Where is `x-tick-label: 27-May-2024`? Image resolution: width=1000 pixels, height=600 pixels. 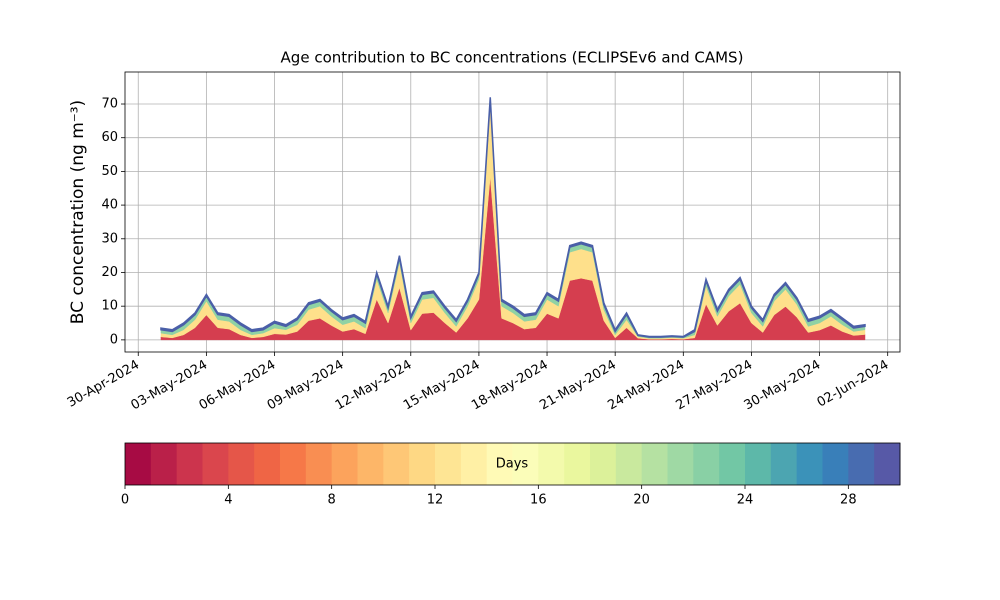
x-tick-label: 27-May-2024 is located at coordinates (715, 386).